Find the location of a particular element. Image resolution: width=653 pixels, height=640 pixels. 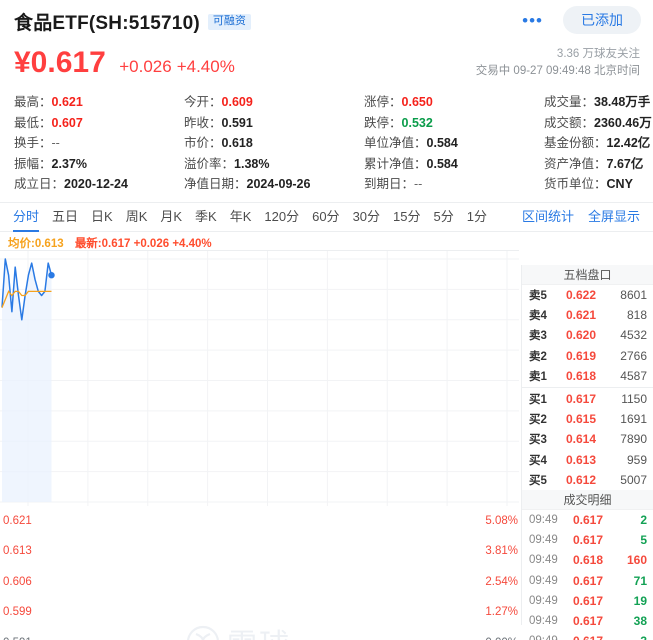

ask-row: 卖3 0.620 4532 is located at coordinates (587, 335).